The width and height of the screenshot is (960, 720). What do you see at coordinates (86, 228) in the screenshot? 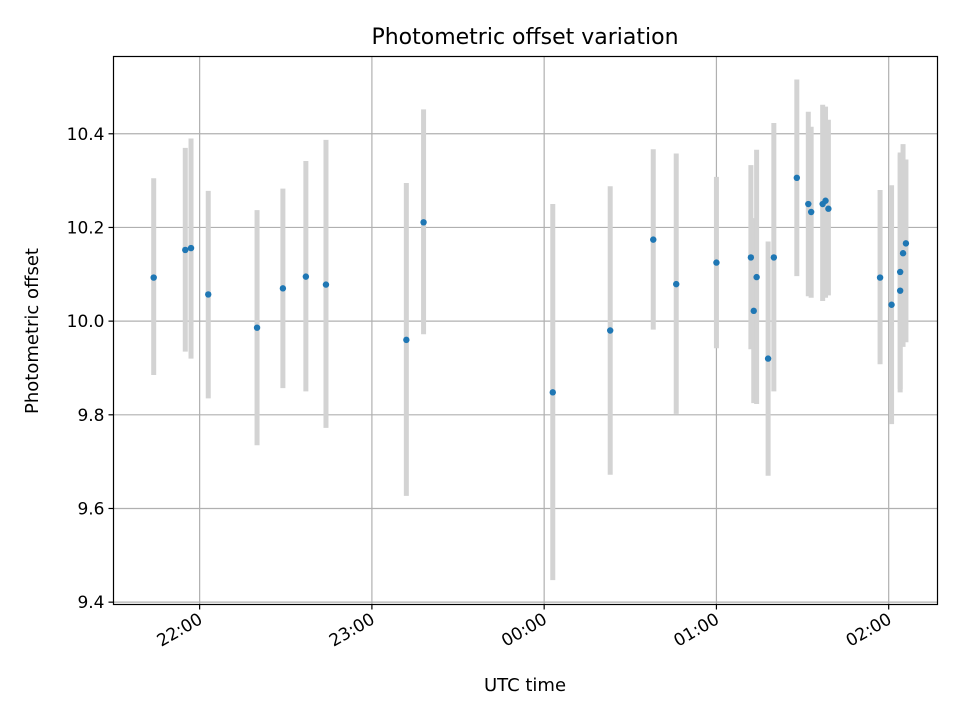
I see `y-tick-label: 10.2` at bounding box center [86, 228].